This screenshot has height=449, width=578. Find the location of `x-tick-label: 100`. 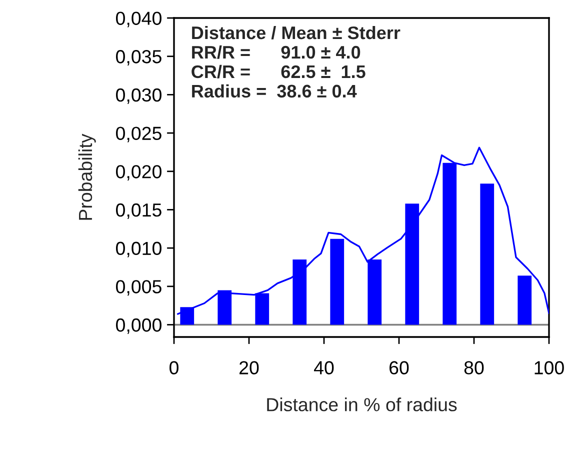

x-tick-label: 100 is located at coordinates (549, 367).